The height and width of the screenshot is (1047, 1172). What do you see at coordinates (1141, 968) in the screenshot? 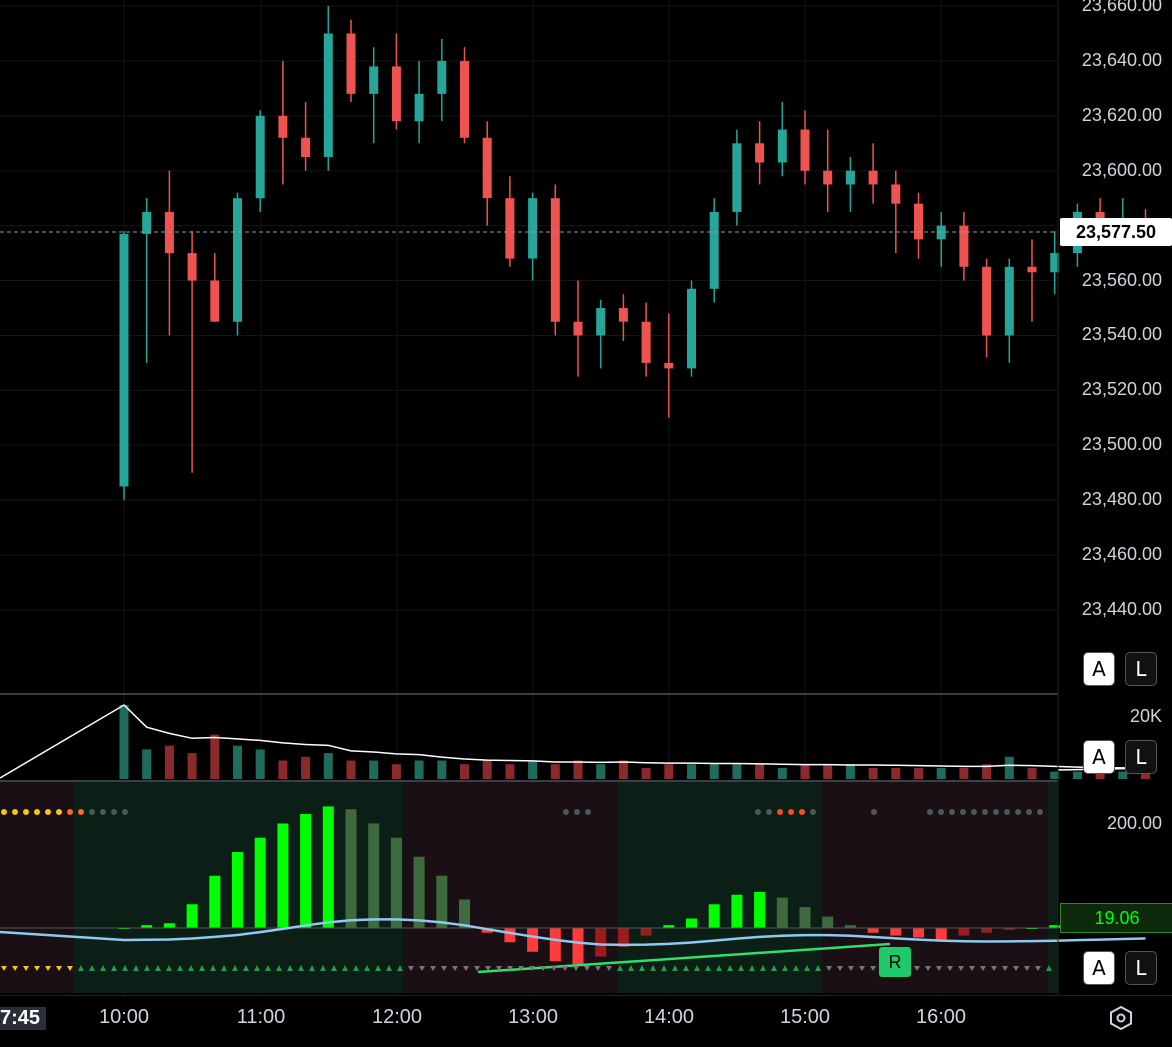
I see `oscillator-log-button: L` at bounding box center [1141, 968].